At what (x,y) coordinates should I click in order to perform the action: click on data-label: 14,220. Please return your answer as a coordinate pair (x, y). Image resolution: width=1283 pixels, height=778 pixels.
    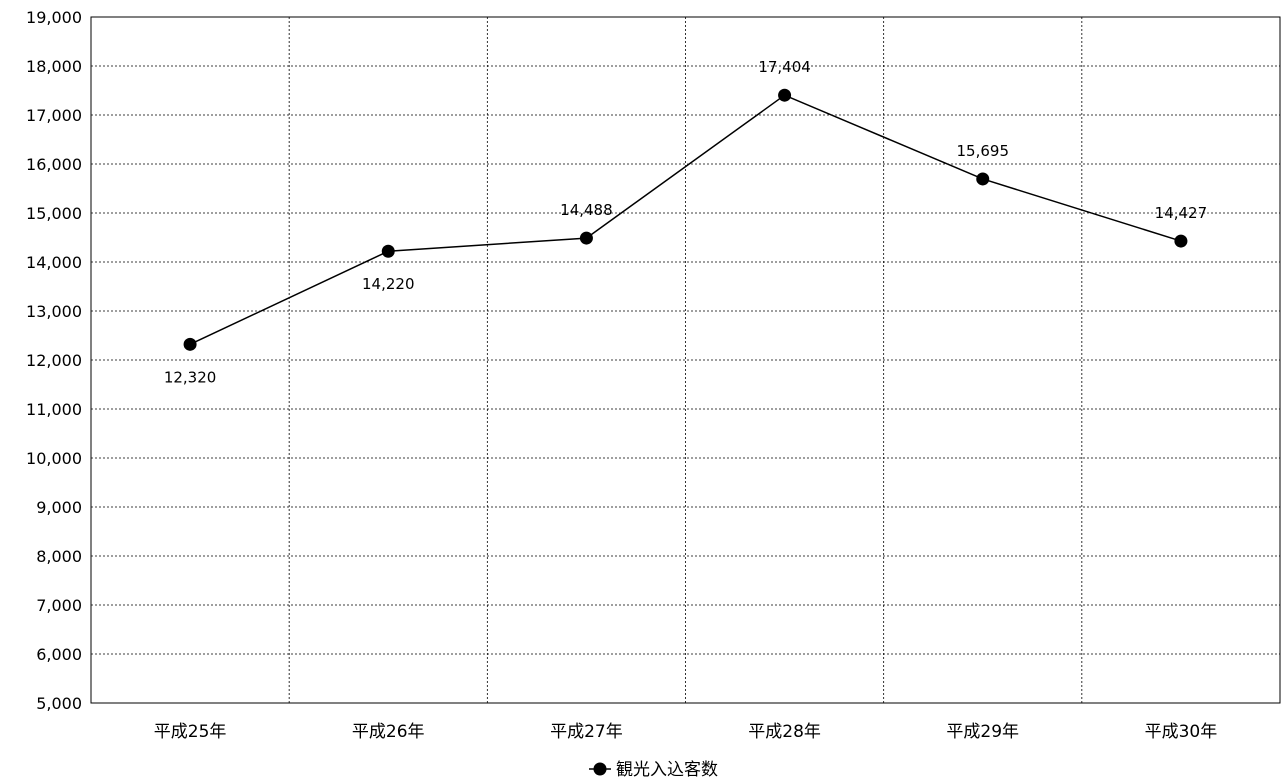
    Looking at the image, I should click on (388, 284).